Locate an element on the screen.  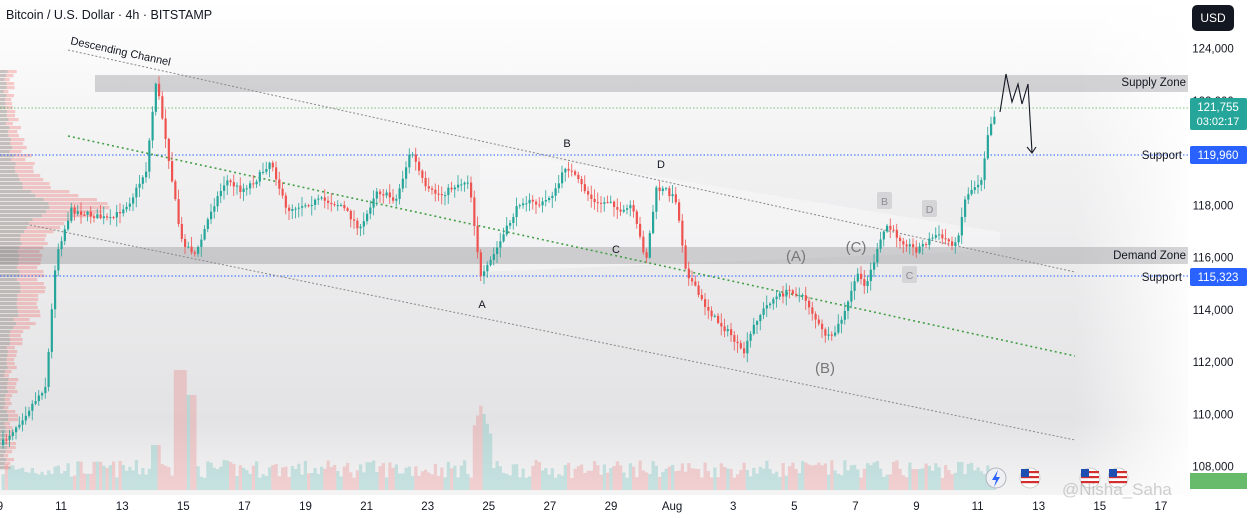
wave-label-paren-a: (A) is located at coordinates (796, 256).